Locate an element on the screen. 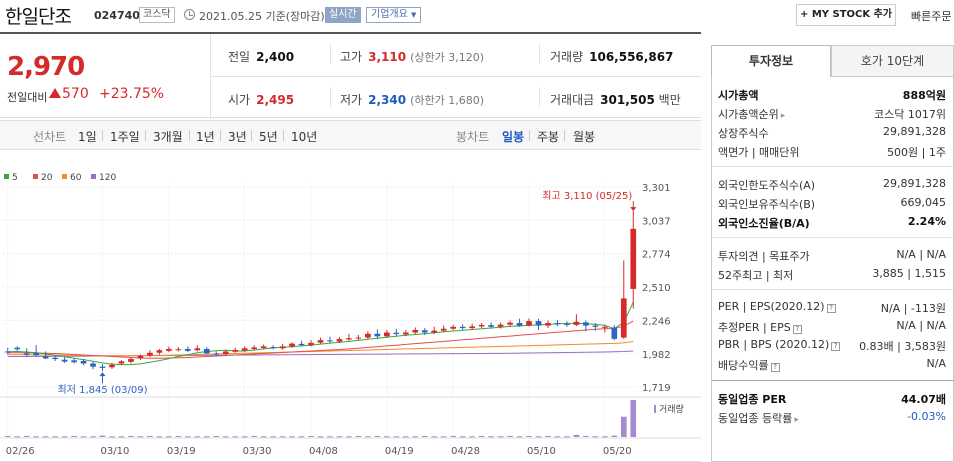 The width and height of the screenshot is (954, 462). realtime-button: 실시간 is located at coordinates (343, 15).